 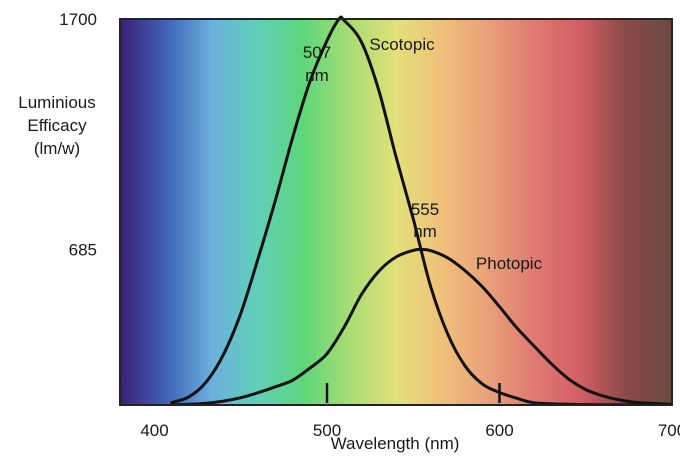 I want to click on x-axis-label: Wavelength (nm), so click(x=395, y=443).